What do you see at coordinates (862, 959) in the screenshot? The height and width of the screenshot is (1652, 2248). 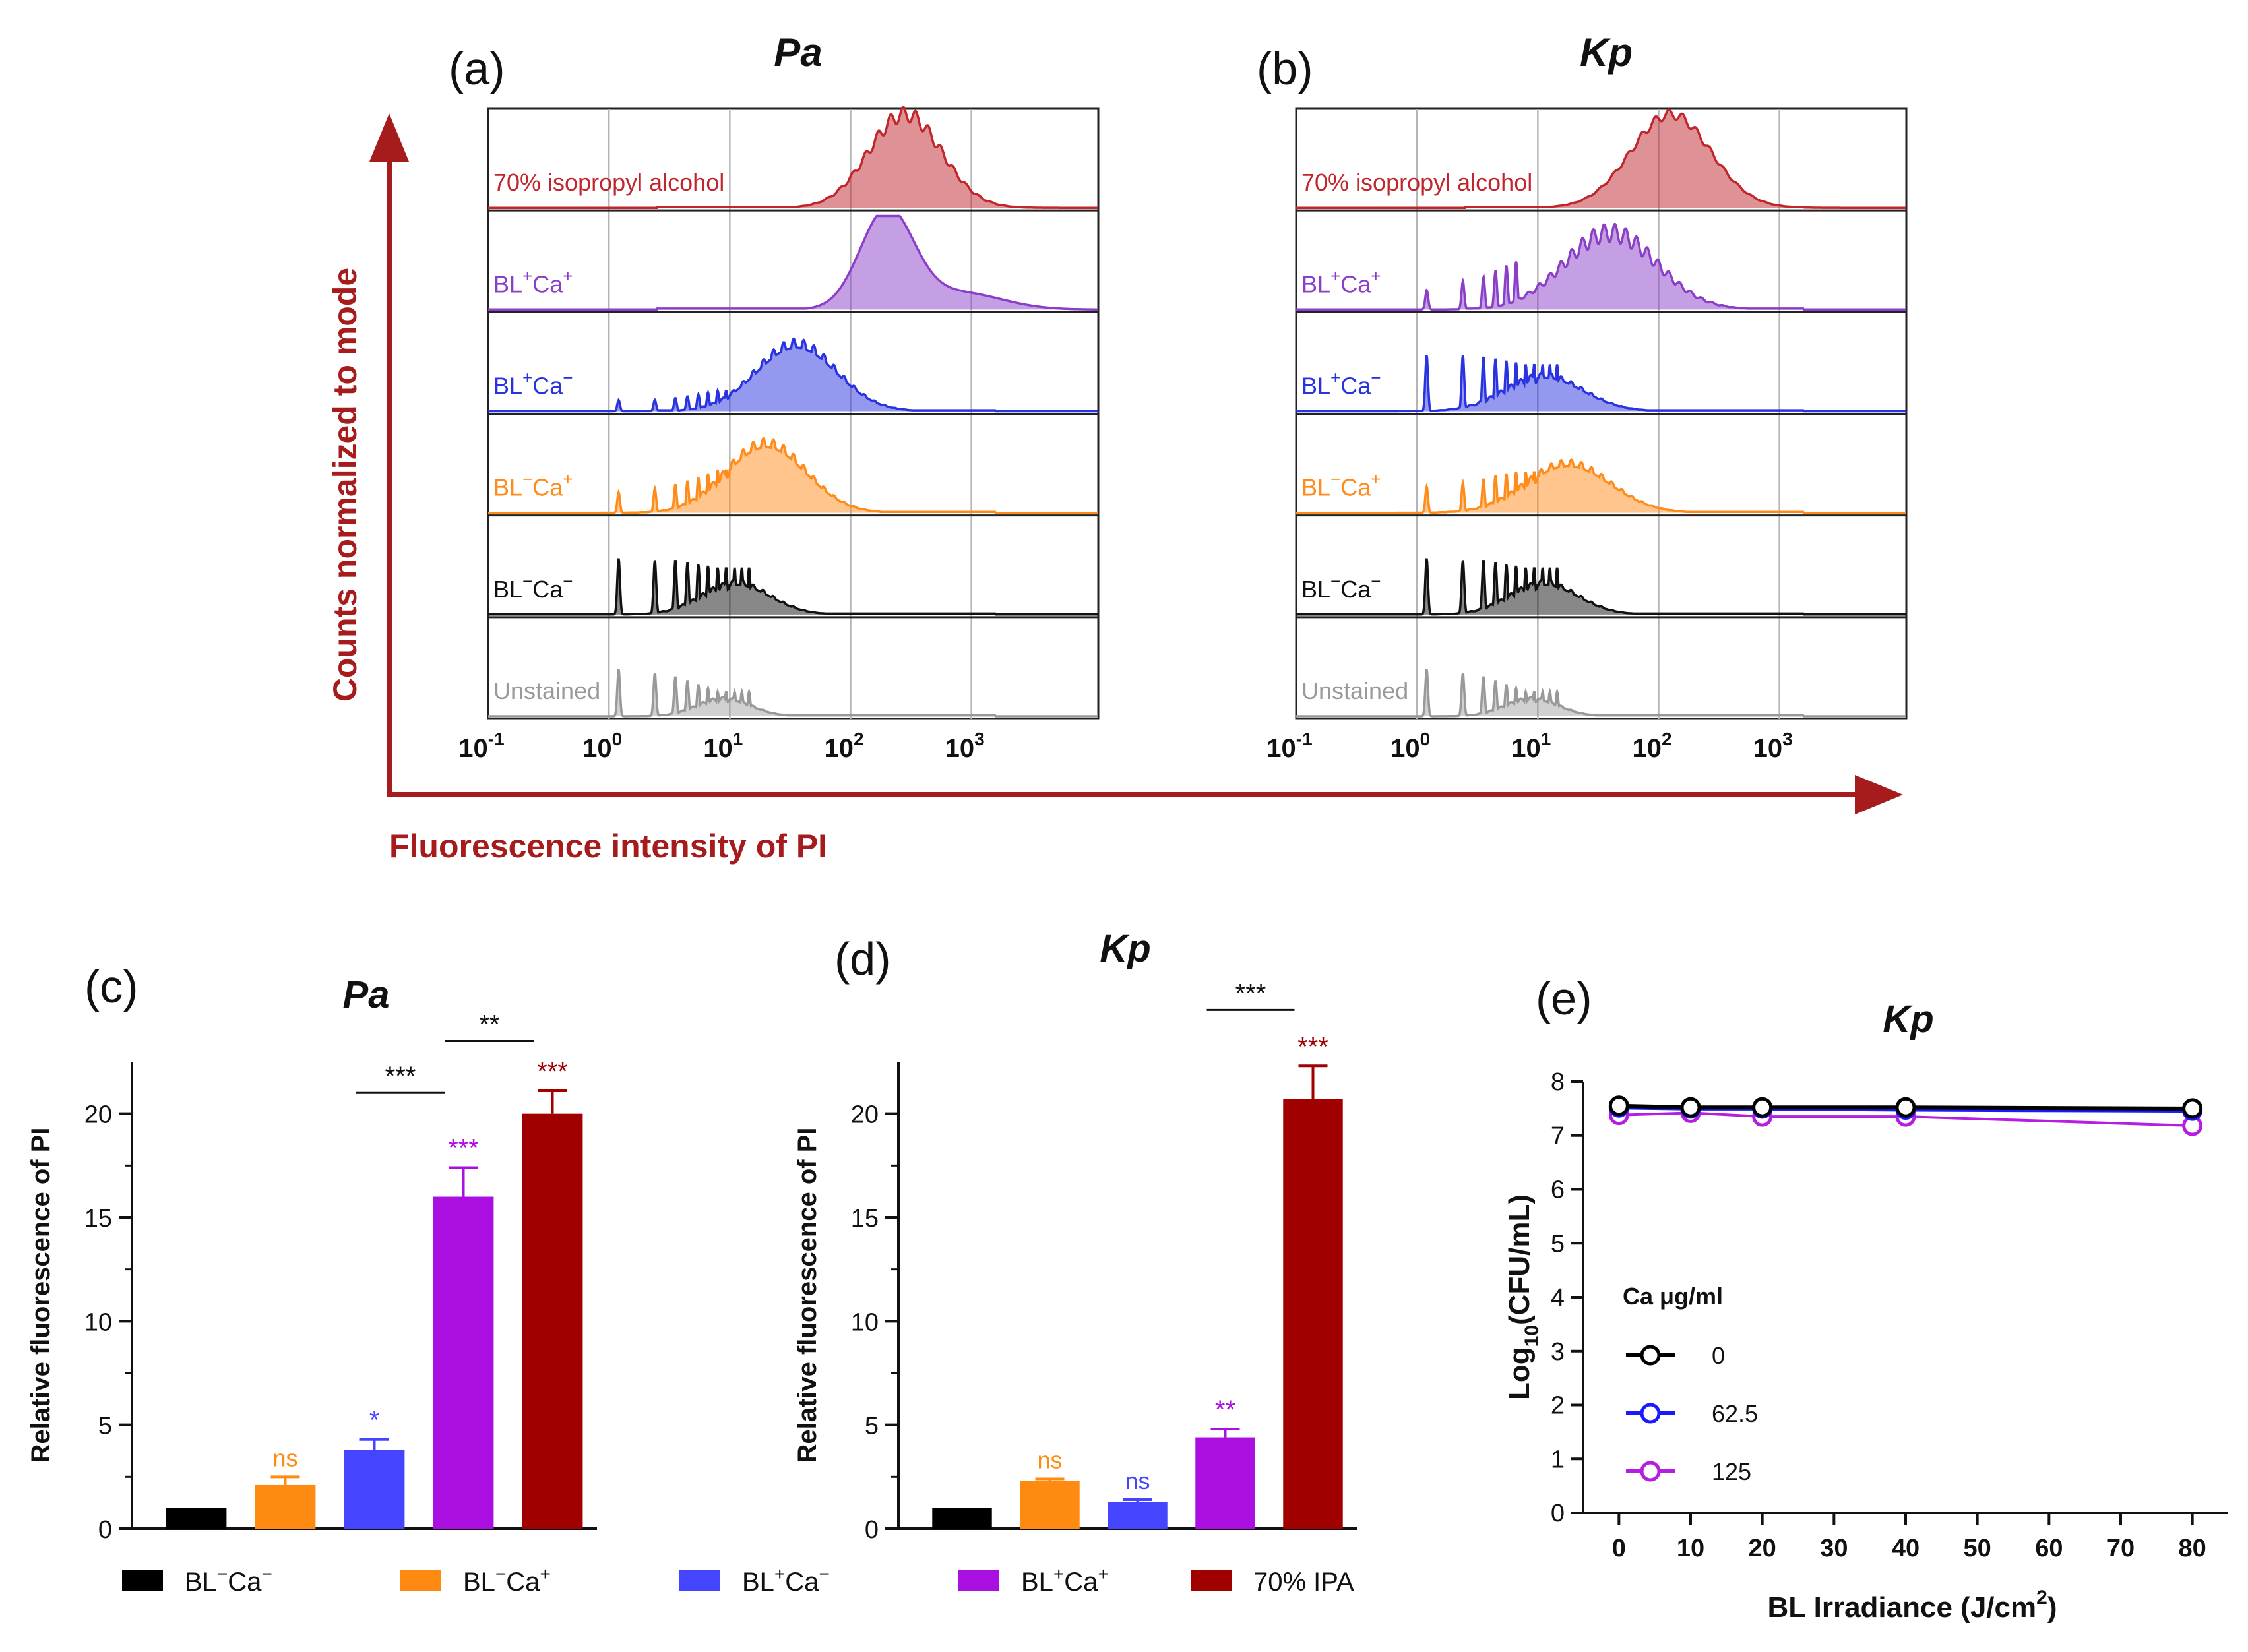 I see `panel-letter: (d)` at bounding box center [862, 959].